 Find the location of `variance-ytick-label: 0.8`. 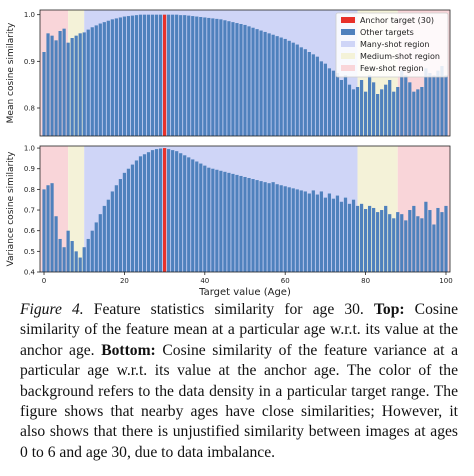

variance-ytick-label: 0.8 is located at coordinates (29, 190).